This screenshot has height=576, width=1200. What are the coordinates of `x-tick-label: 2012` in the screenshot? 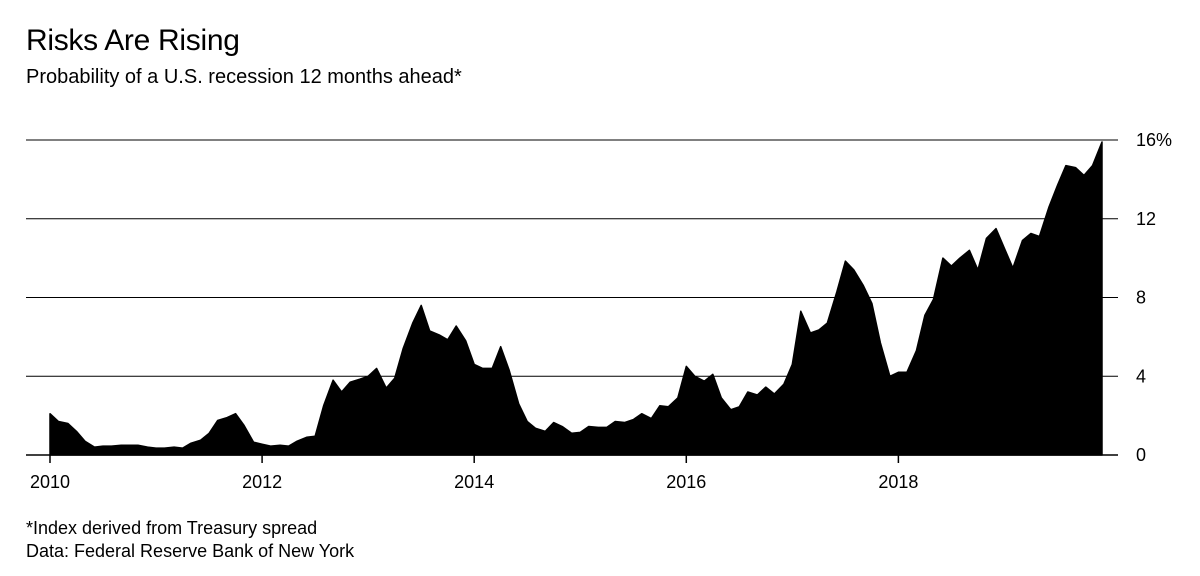 It's located at (262, 482).